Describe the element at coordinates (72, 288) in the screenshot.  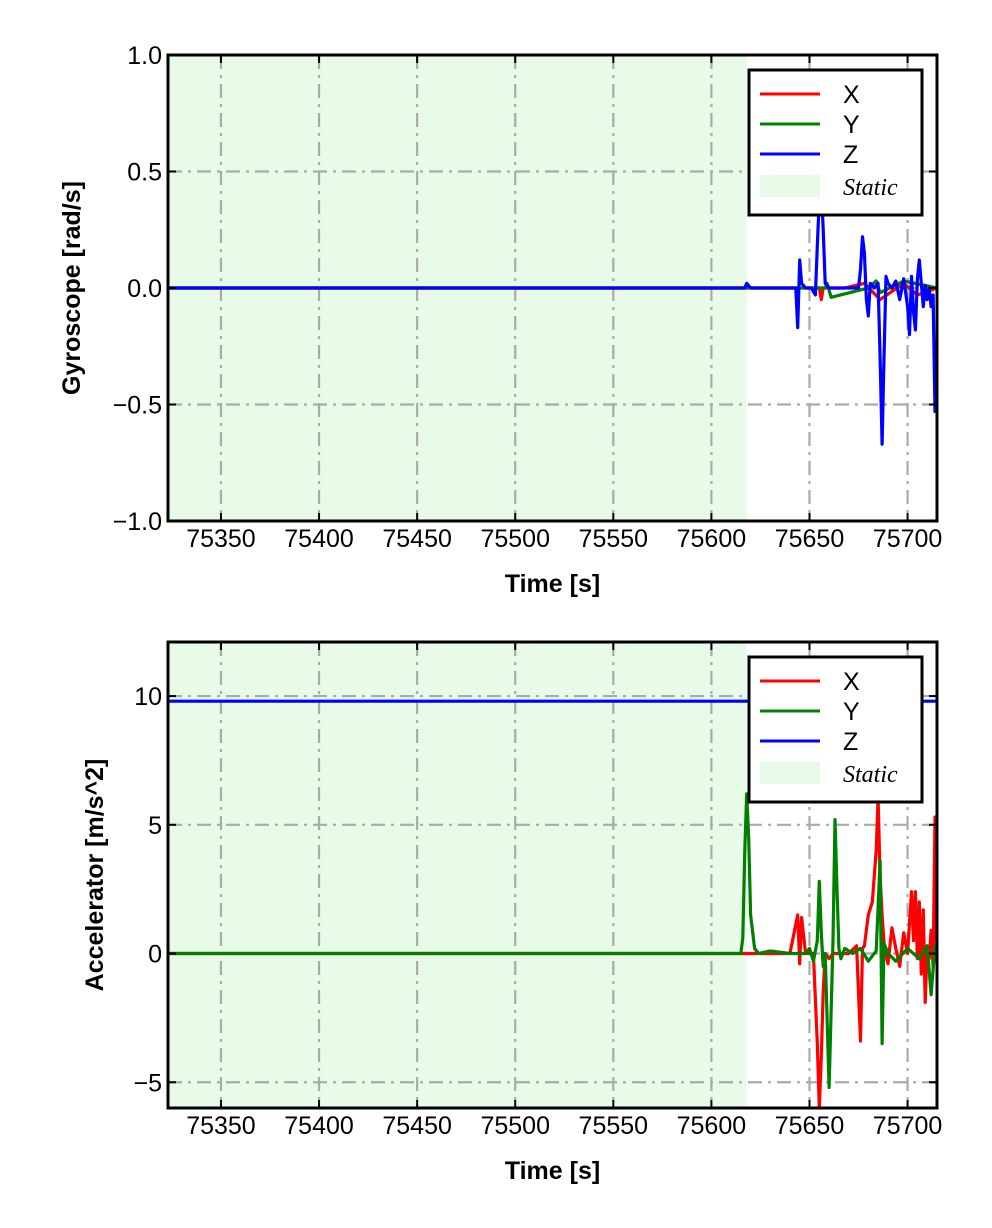
I see `y-axis-title: Gyroscope [rad/s]` at that location.